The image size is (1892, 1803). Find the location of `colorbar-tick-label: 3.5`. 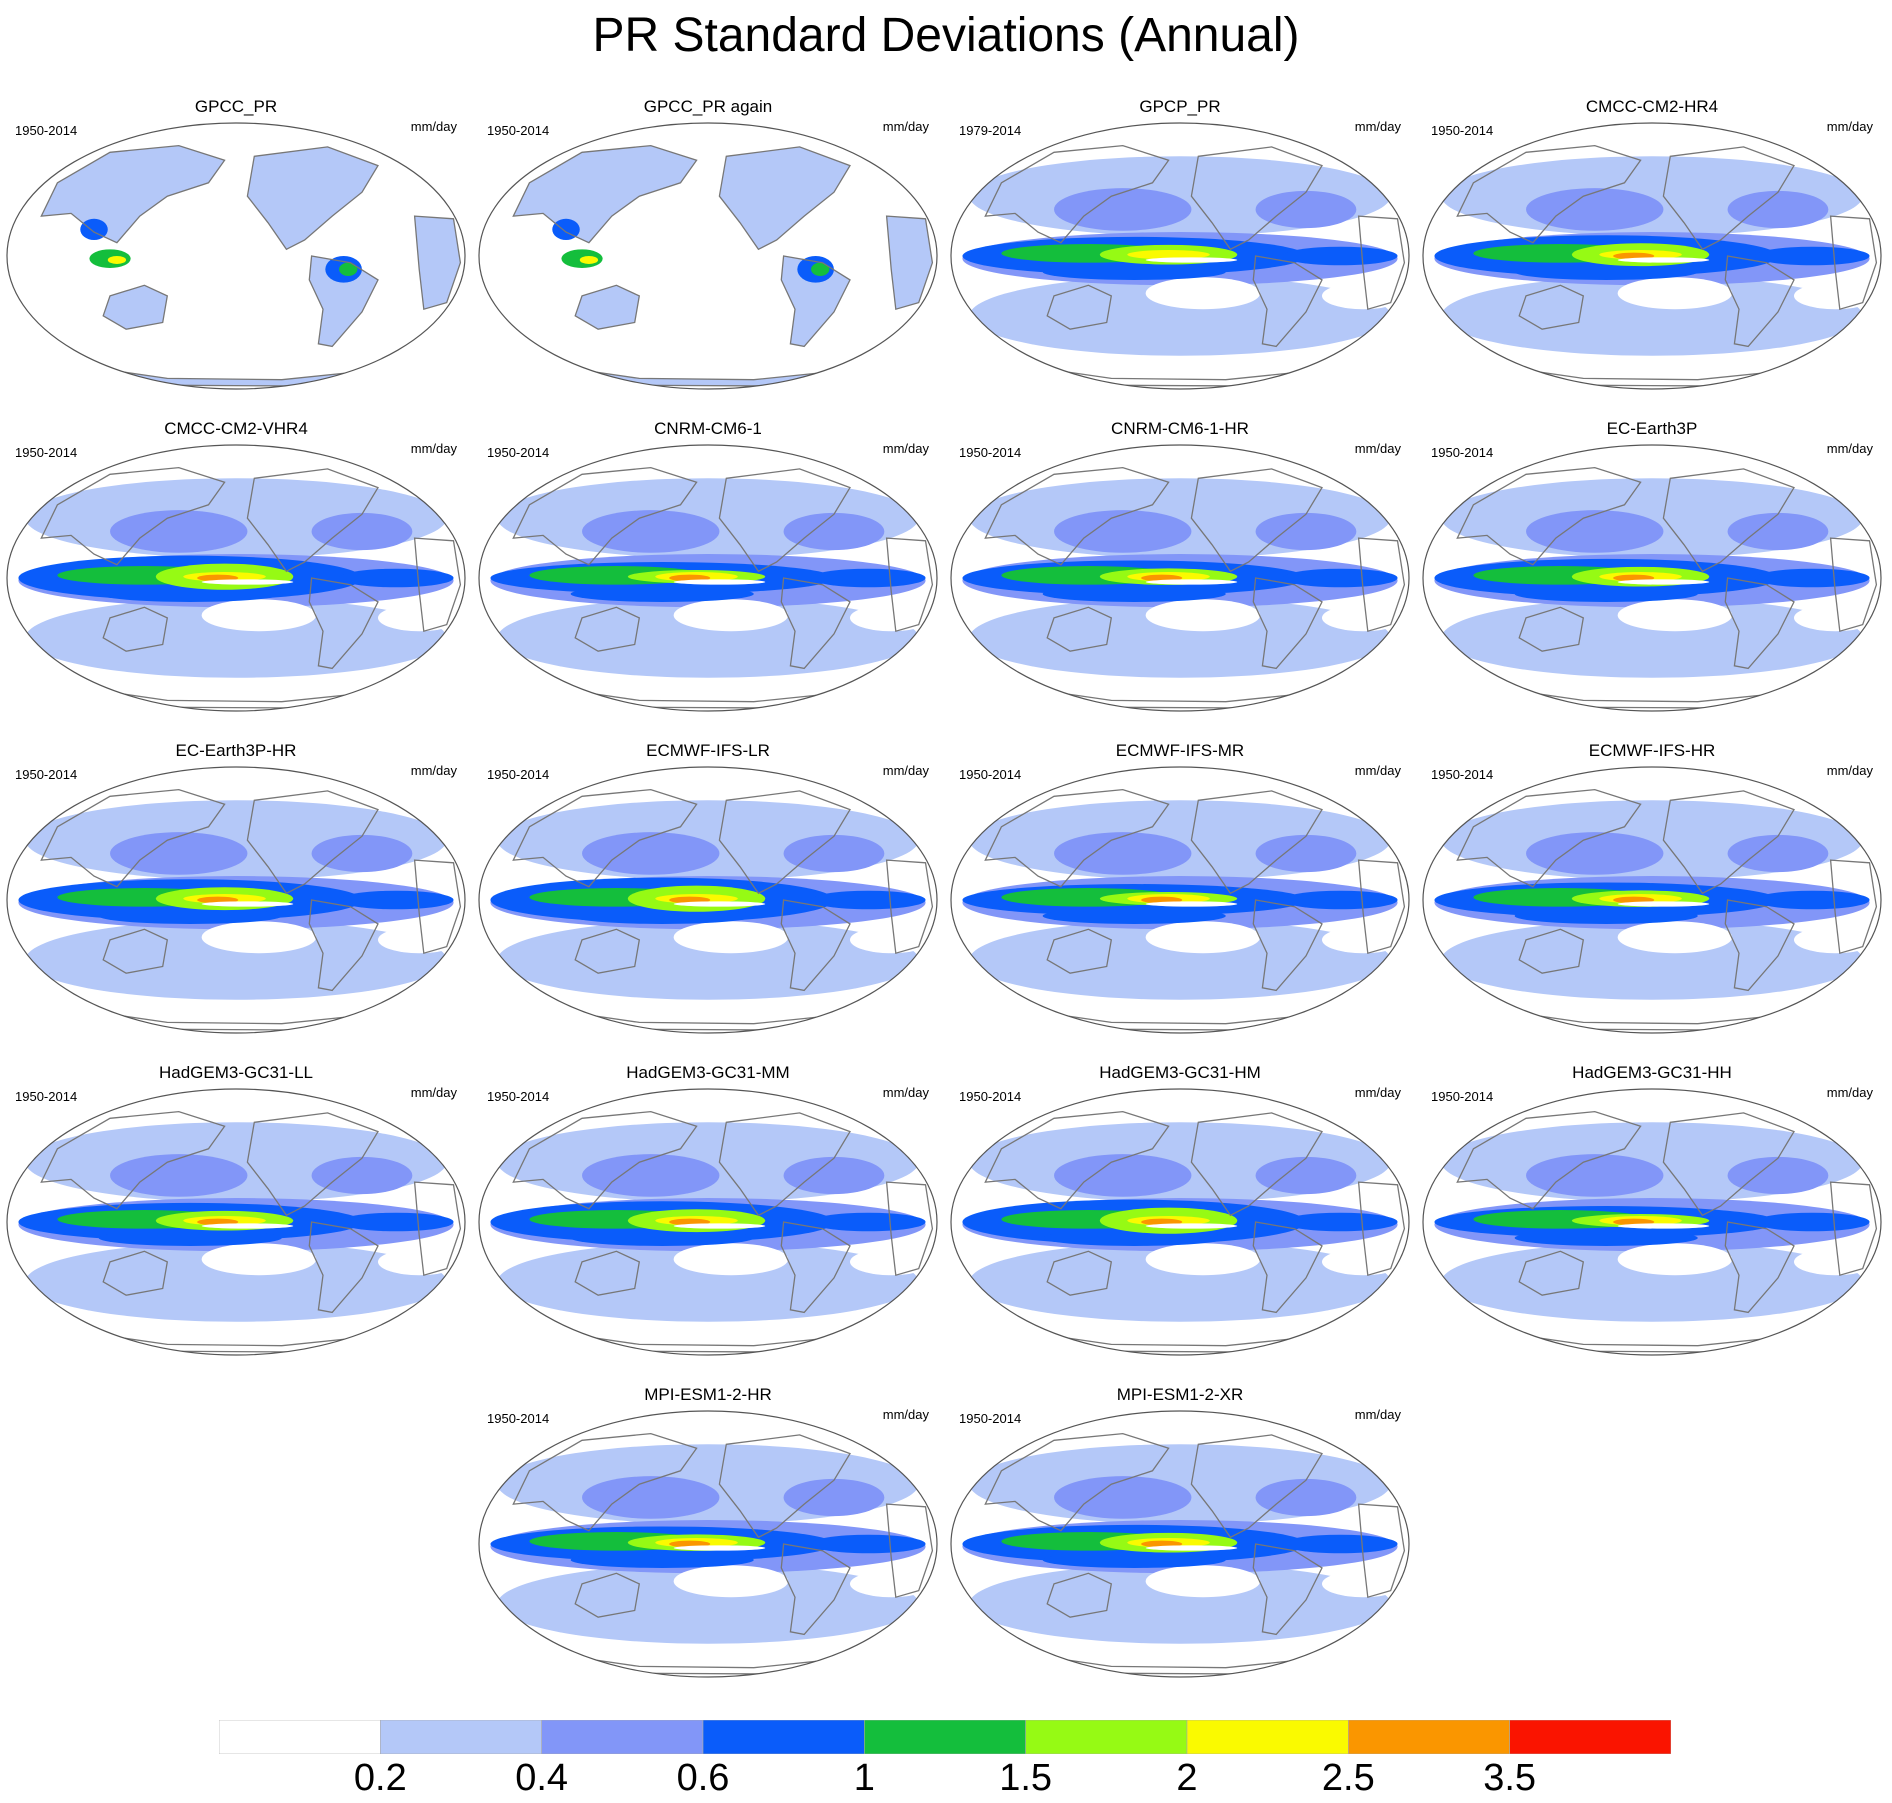

colorbar-tick-label: 3.5 is located at coordinates (1510, 1778).